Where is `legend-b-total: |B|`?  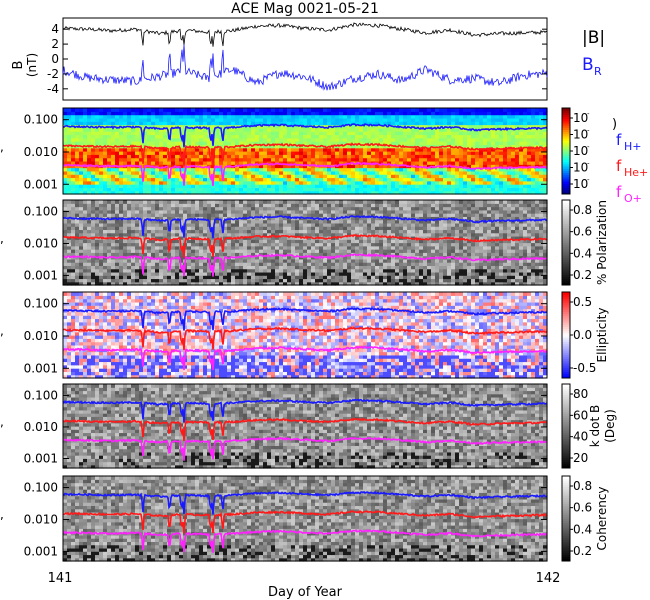
legend-b-total: |B| is located at coordinates (593, 38).